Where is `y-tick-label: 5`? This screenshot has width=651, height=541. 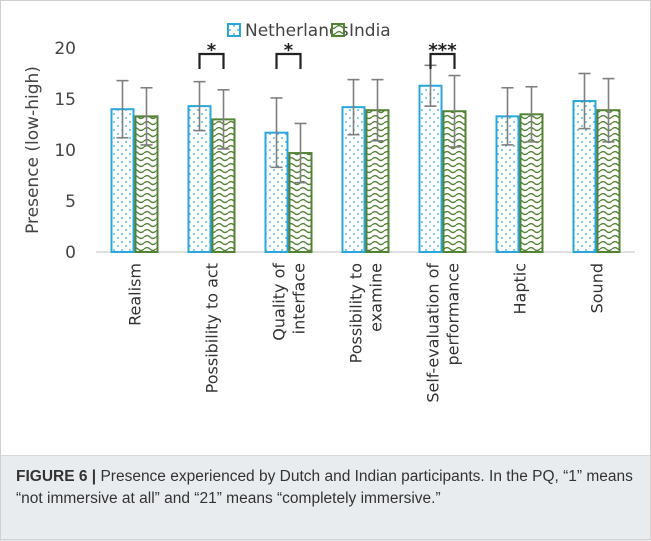
y-tick-label: 5 is located at coordinates (70, 202).